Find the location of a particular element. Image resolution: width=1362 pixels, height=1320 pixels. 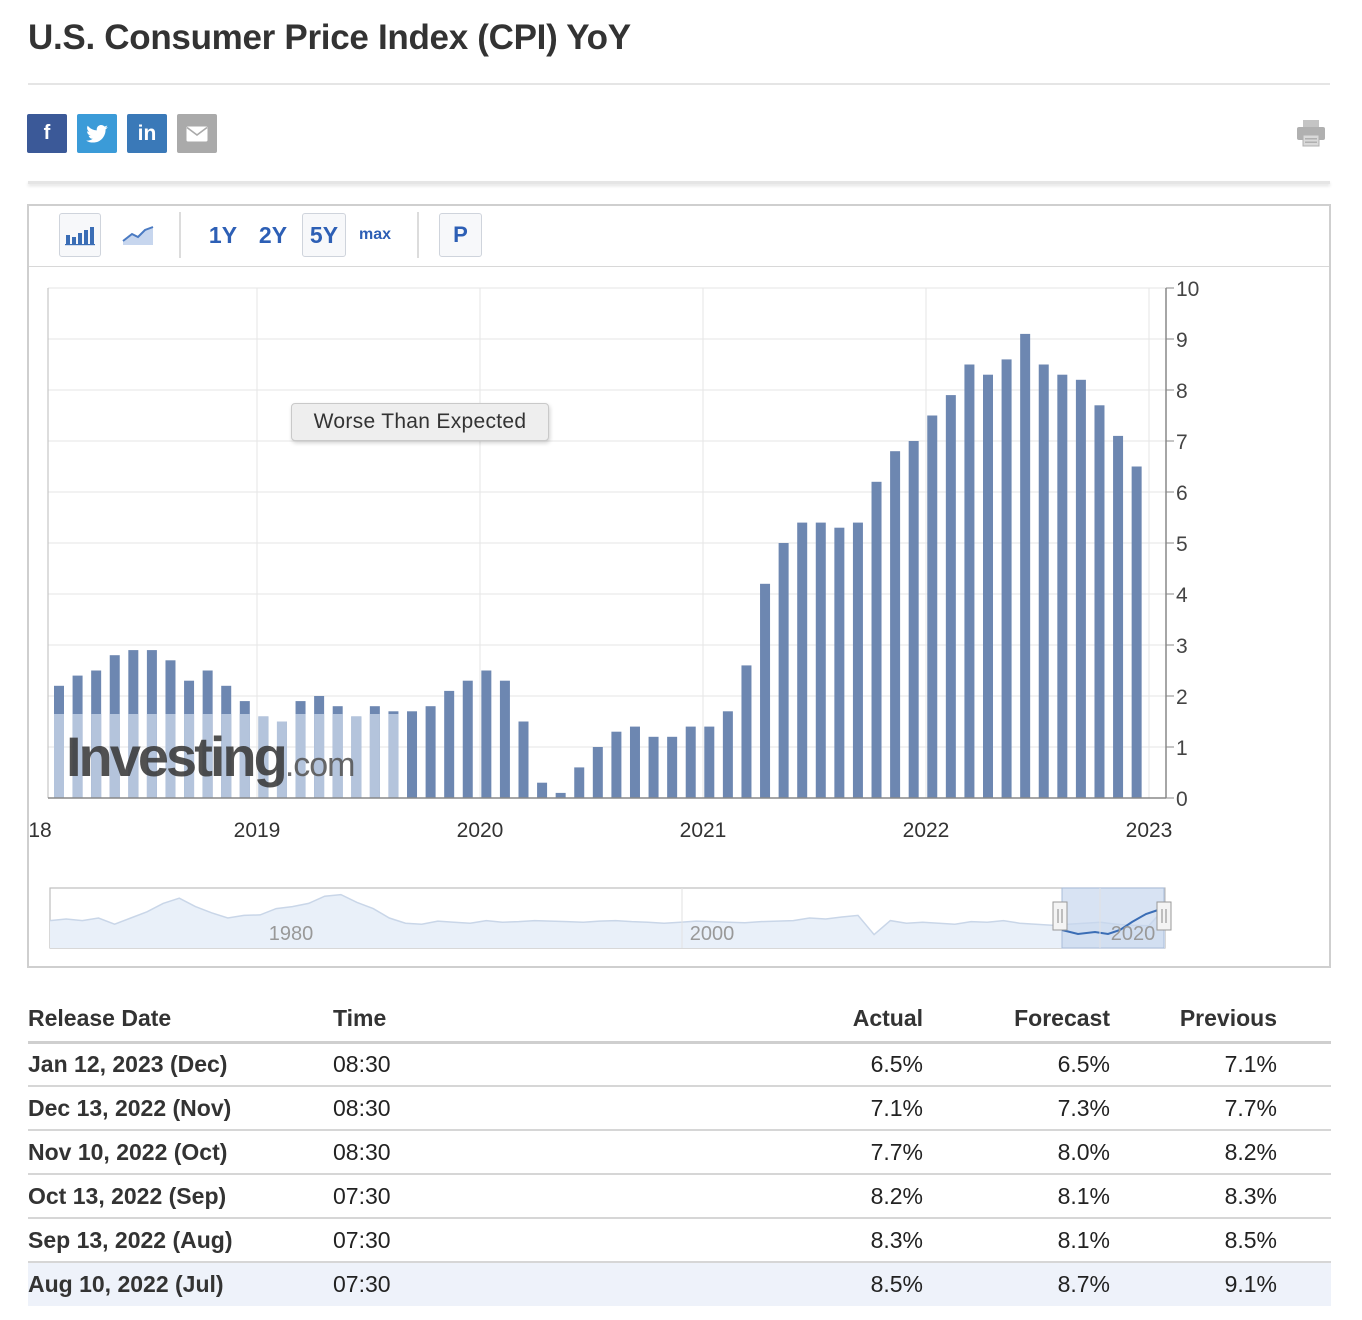

previous-cell: 8.2% is located at coordinates (1193, 1152).